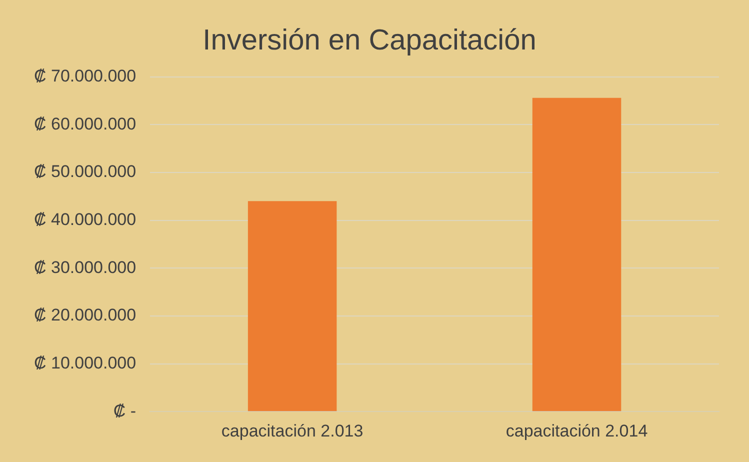 Image resolution: width=749 pixels, height=462 pixels. Describe the element at coordinates (292, 430) in the screenshot. I see `x-tick-label: capacitación 2.013` at that location.